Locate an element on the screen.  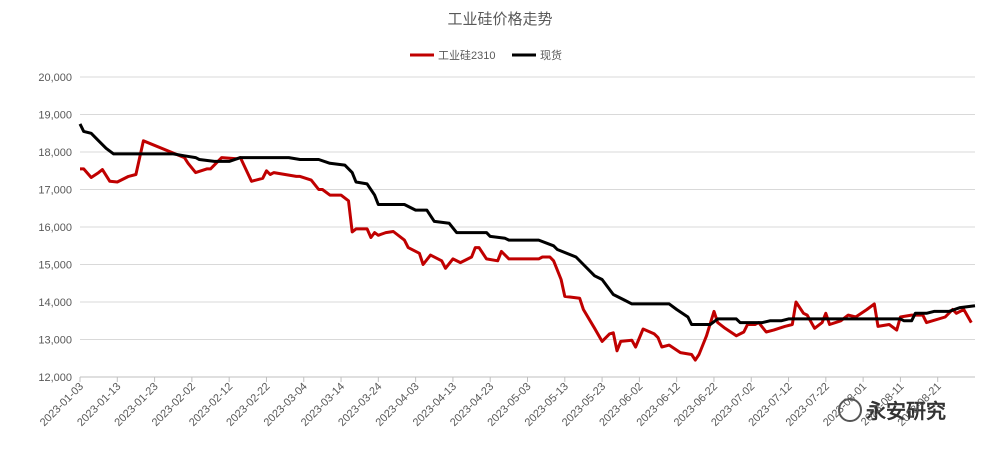
y-tick-label: 12,000 is located at coordinates (55, 378).